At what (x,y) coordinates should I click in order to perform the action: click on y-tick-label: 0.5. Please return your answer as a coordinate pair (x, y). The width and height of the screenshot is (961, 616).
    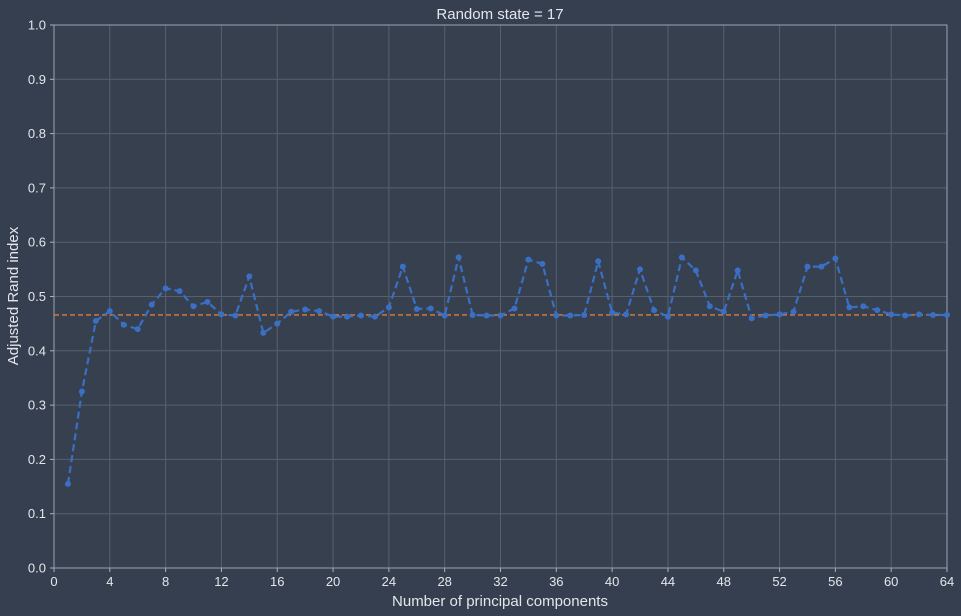
    Looking at the image, I should click on (37, 296).